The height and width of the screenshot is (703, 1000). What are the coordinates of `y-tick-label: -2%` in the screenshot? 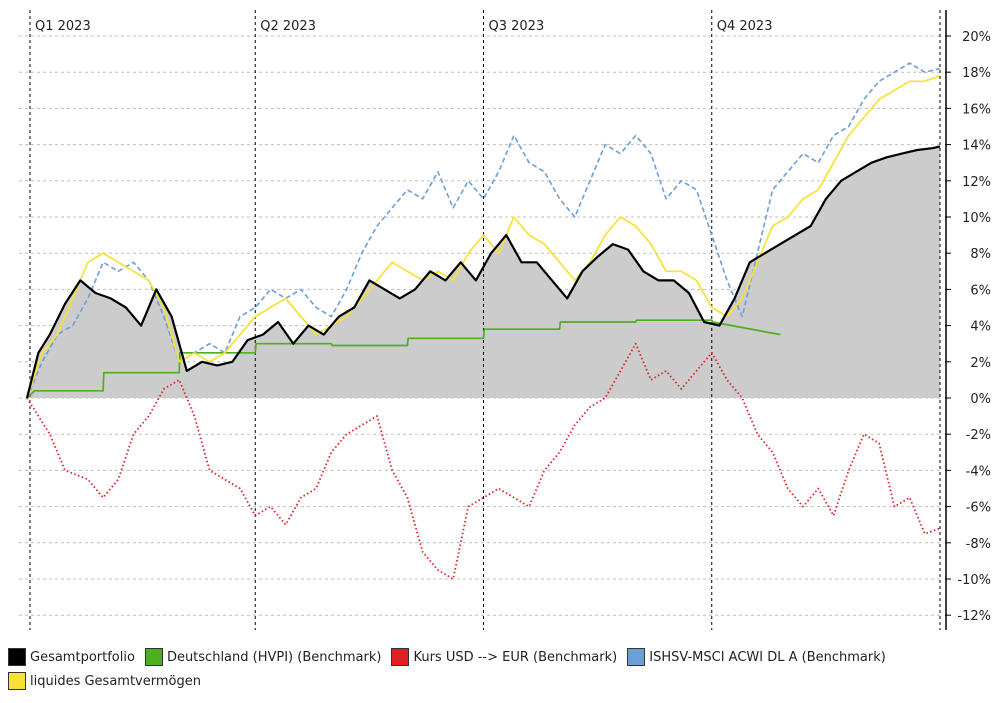 It's located at (978, 435).